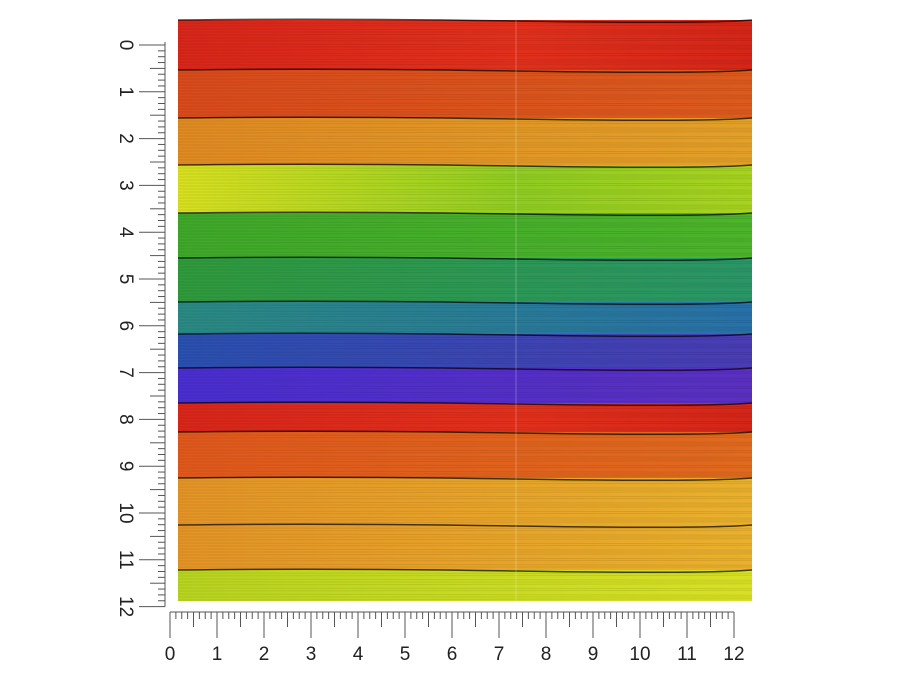  I want to click on ruler-label: 3, so click(125, 185).